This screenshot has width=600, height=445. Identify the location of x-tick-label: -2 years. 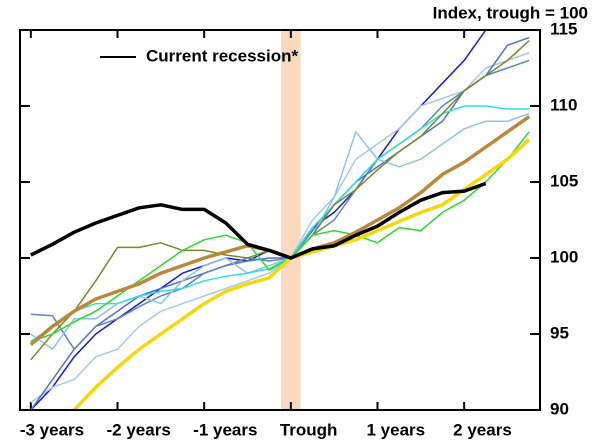
(139, 429).